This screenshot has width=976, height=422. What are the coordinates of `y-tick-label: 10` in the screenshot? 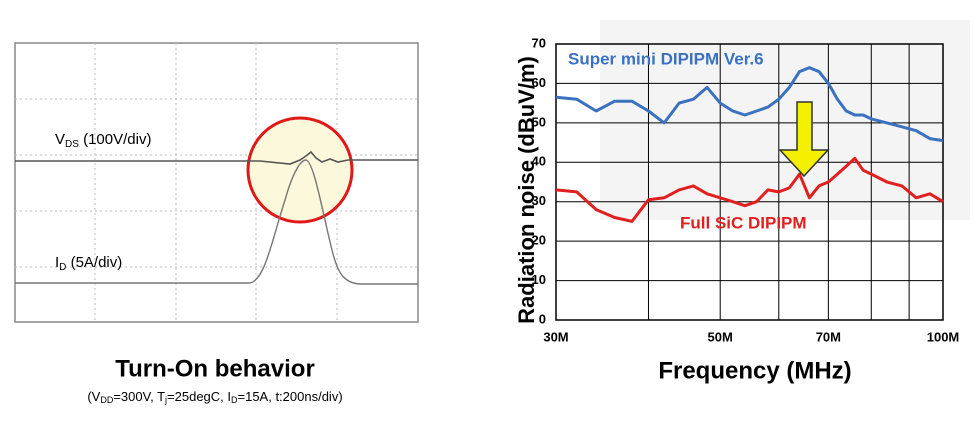 It's located at (539, 279).